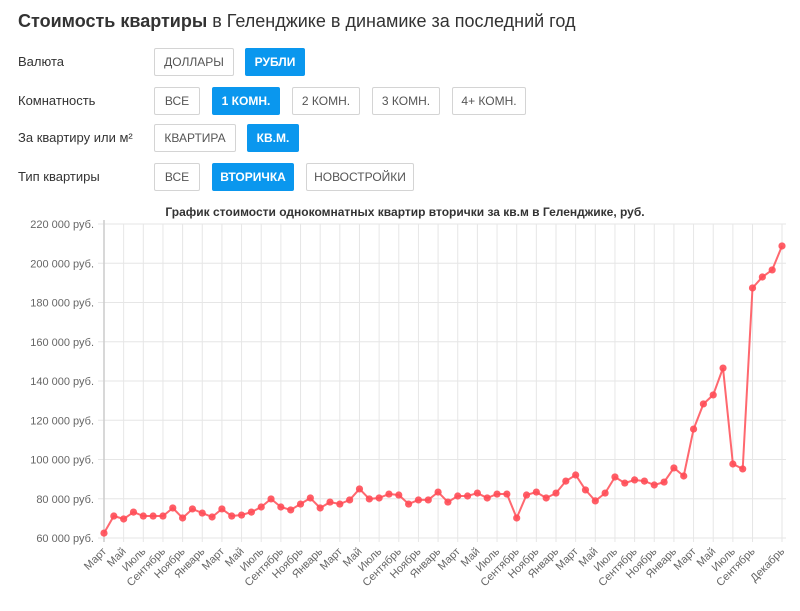 The image size is (800, 611). Describe the element at coordinates (62, 421) in the screenshot. I see `y-tick-label: 120 000 руб.` at that location.